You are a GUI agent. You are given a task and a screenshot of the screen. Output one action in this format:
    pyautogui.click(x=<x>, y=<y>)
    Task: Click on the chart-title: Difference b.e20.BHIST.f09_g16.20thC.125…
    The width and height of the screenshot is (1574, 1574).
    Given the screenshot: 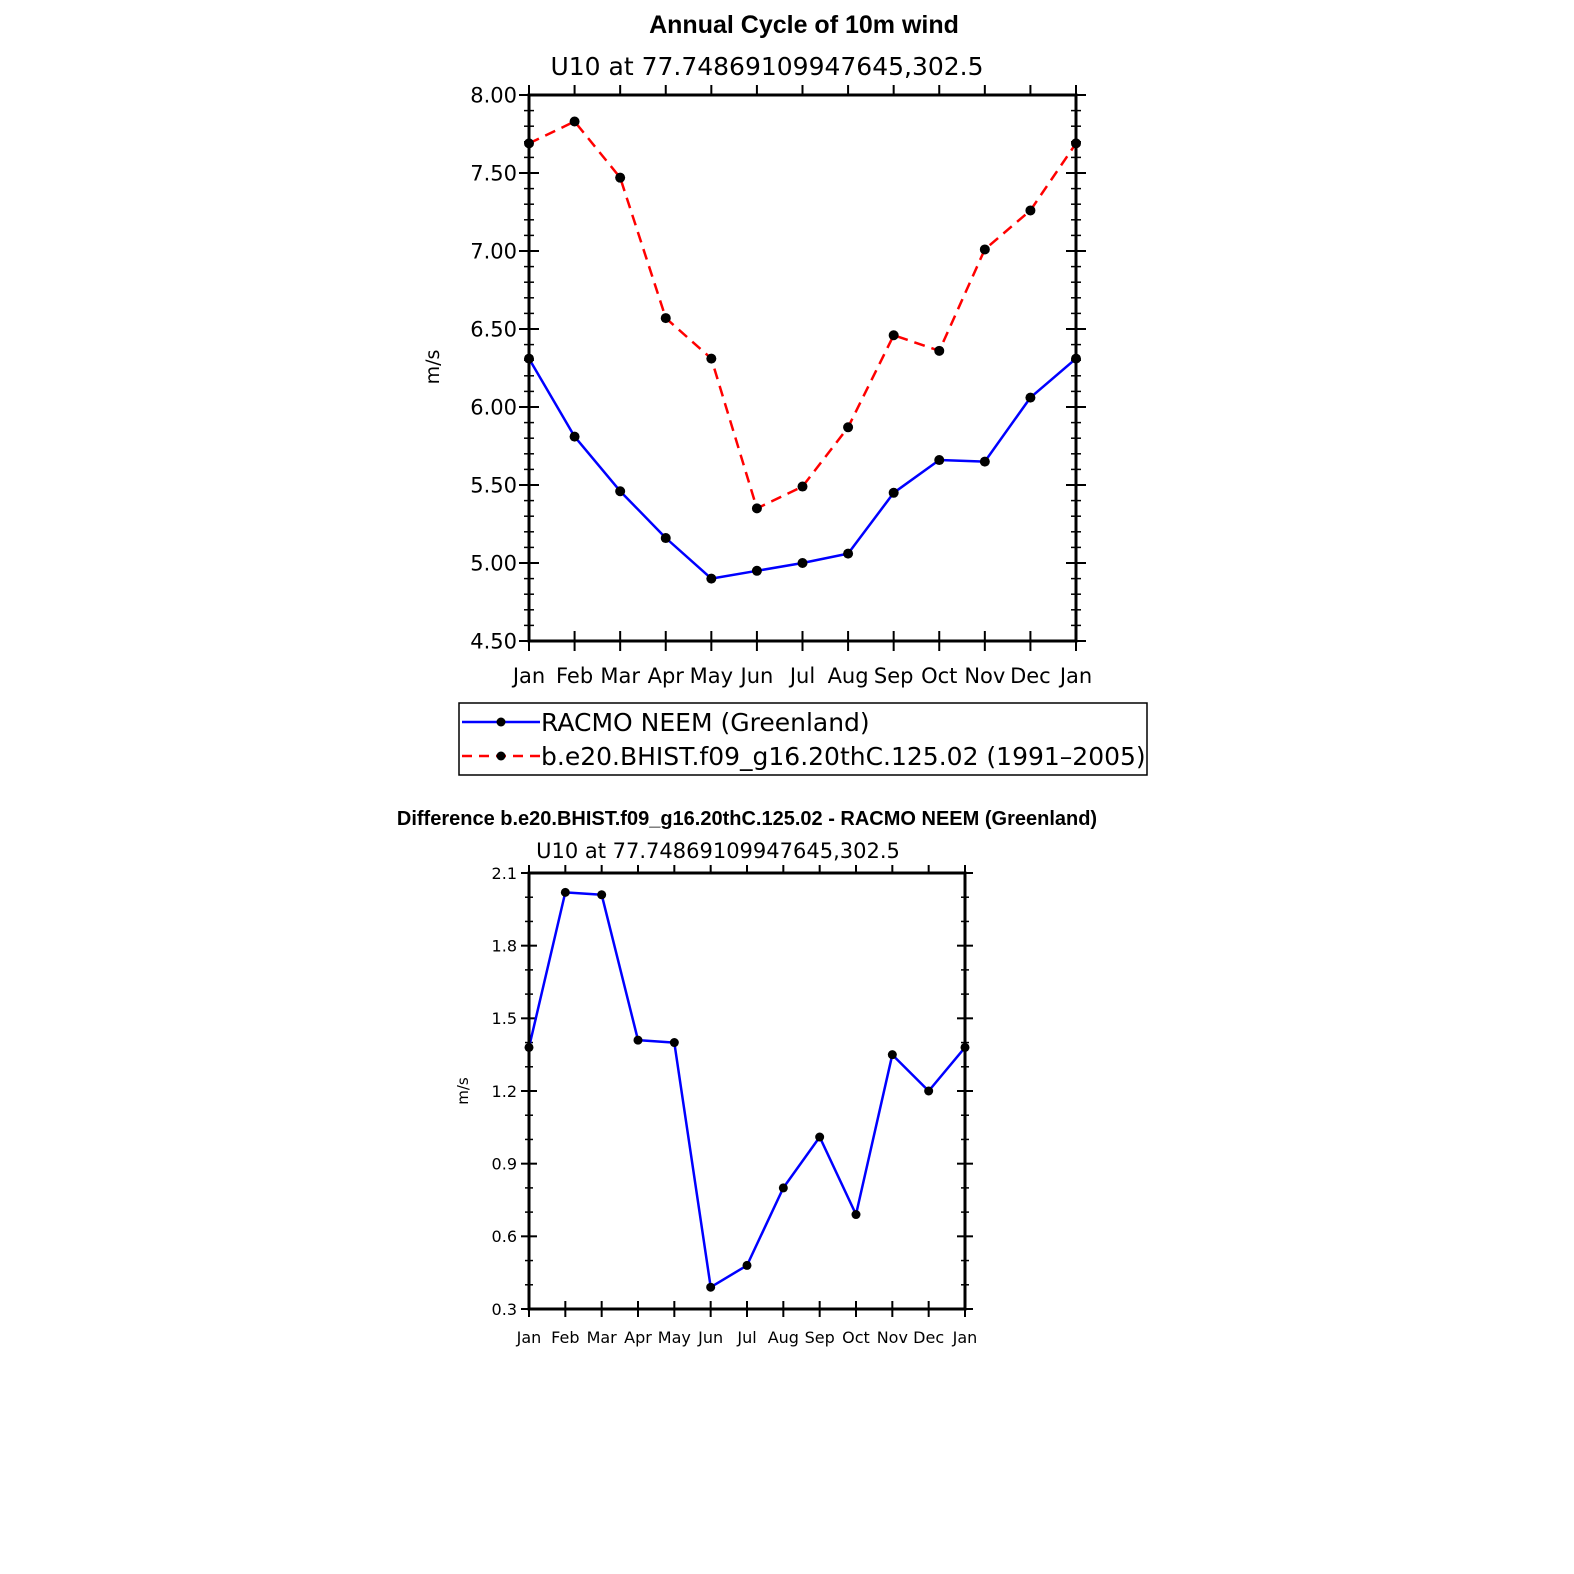 What is the action you would take?
    pyautogui.click(x=747, y=819)
    